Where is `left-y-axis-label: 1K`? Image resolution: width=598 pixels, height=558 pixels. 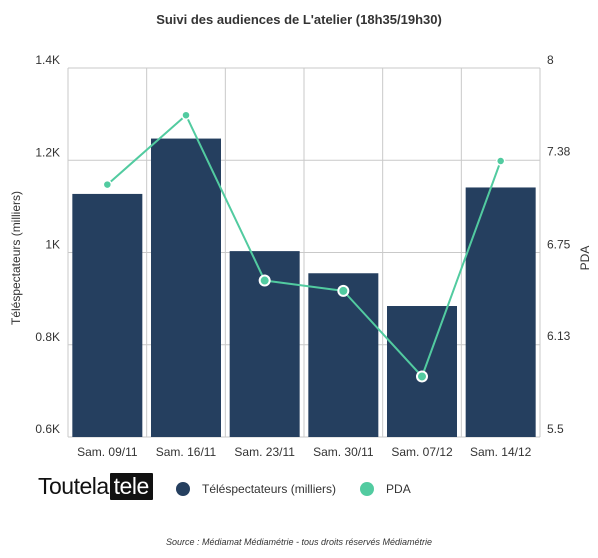 left-y-axis-label: 1K is located at coordinates (52, 245).